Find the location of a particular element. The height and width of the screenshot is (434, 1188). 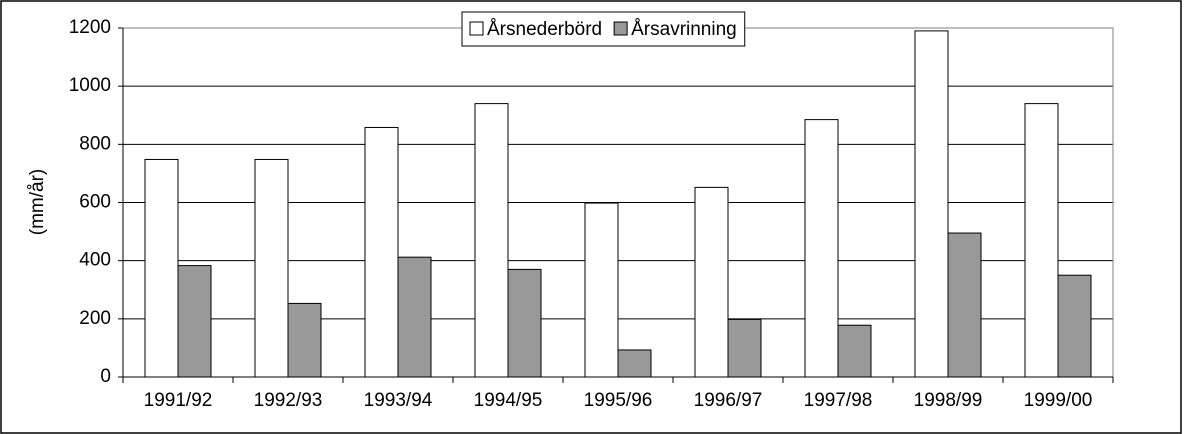

y-tick-label: 600 is located at coordinates (95, 202).